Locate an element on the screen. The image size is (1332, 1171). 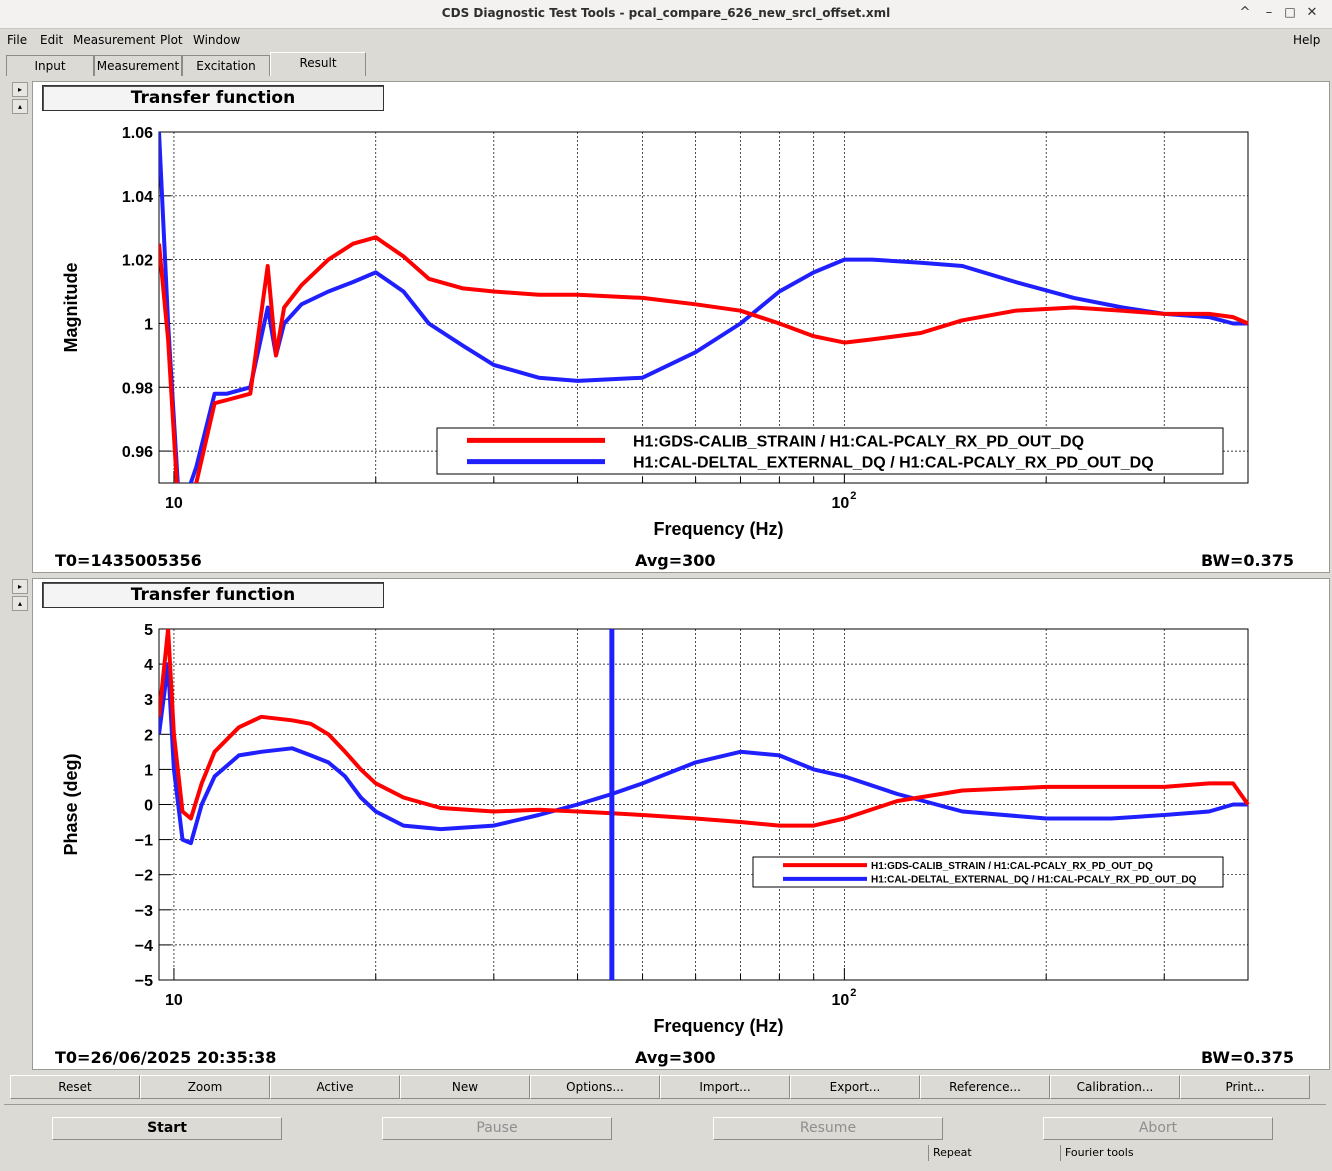
pause-button: Pause is located at coordinates (497, 1128).